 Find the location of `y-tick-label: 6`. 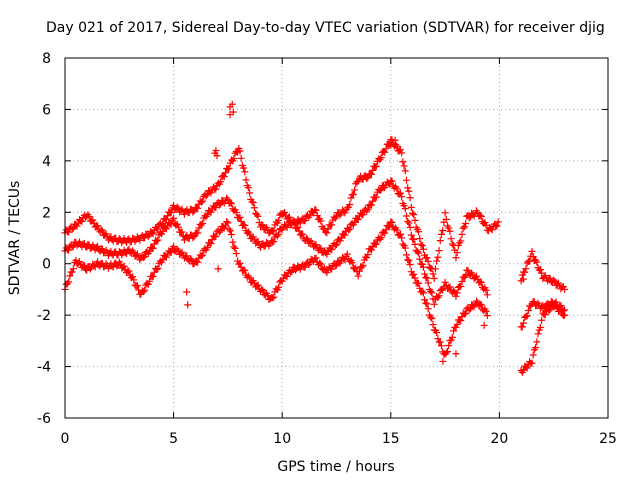

y-tick-label: 6 is located at coordinates (46, 110).